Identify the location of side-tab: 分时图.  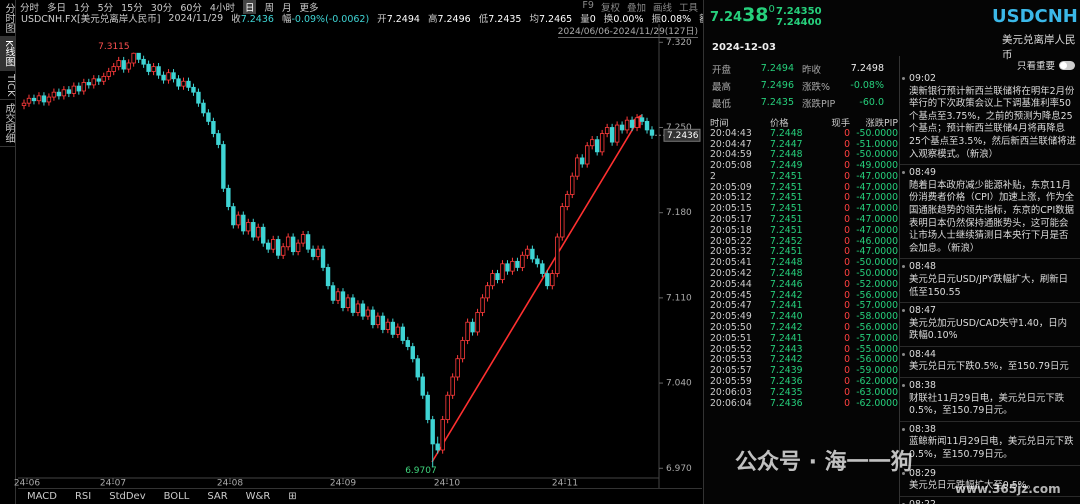
(8, 18).